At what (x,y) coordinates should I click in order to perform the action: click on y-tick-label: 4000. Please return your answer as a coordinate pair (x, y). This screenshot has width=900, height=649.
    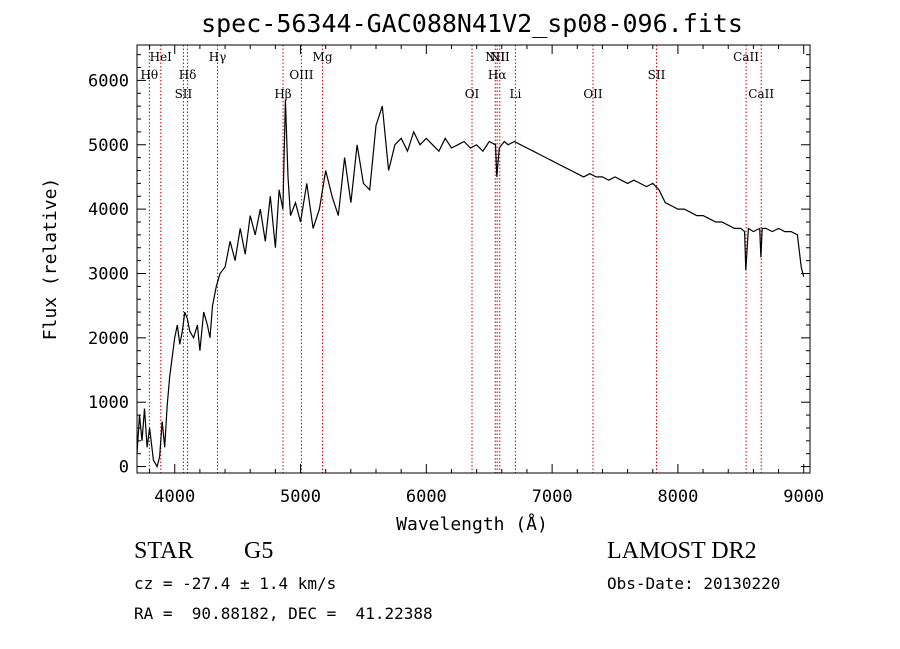
    Looking at the image, I should click on (108, 210).